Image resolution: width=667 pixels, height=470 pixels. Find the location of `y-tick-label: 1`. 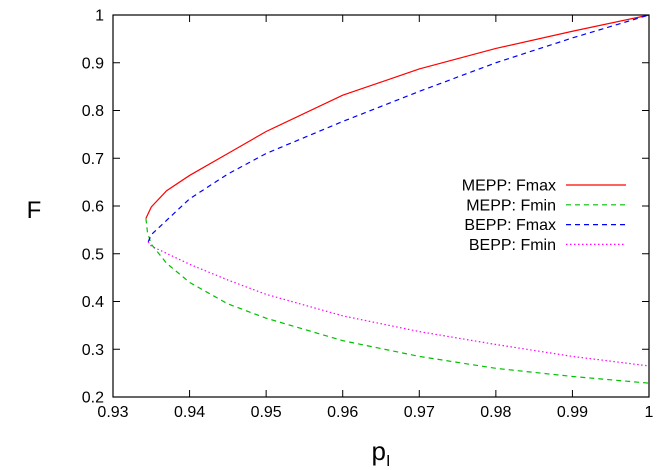

y-tick-label: 1 is located at coordinates (99, 16).